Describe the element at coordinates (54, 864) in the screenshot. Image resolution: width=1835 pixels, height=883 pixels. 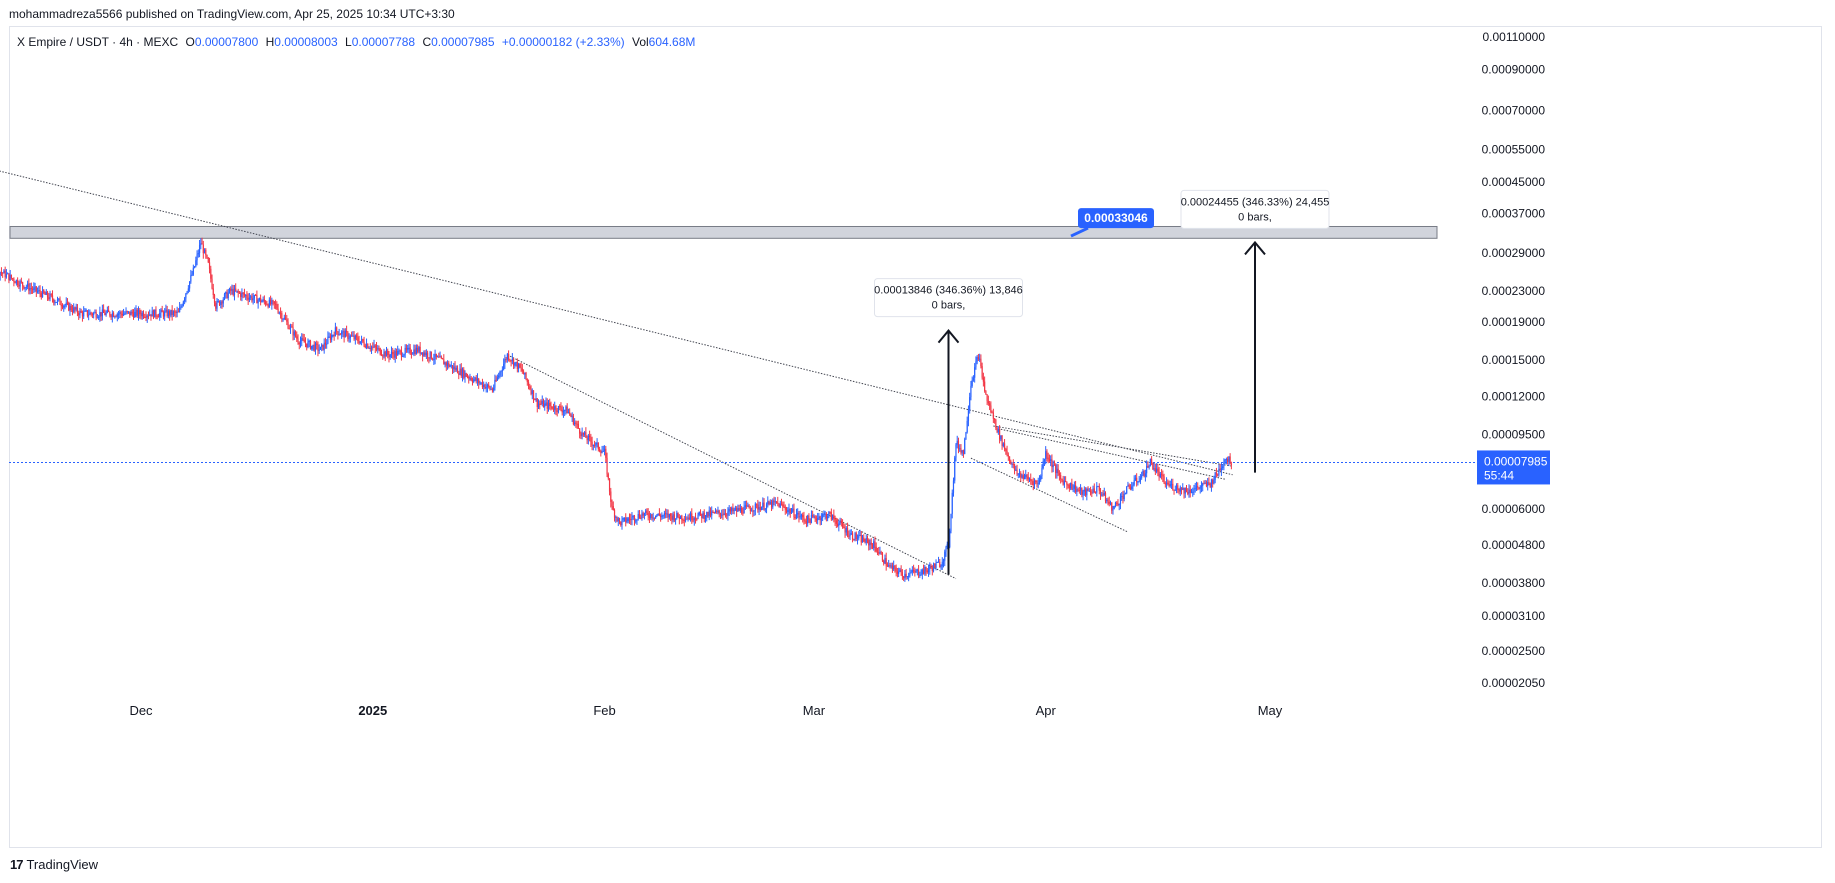
I see `footer-brand: 17 TradingView` at that location.